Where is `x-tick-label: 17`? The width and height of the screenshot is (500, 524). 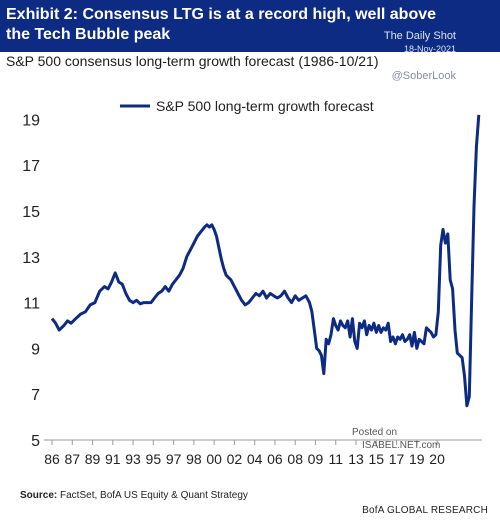
x-tick-label: 17 is located at coordinates (397, 459).